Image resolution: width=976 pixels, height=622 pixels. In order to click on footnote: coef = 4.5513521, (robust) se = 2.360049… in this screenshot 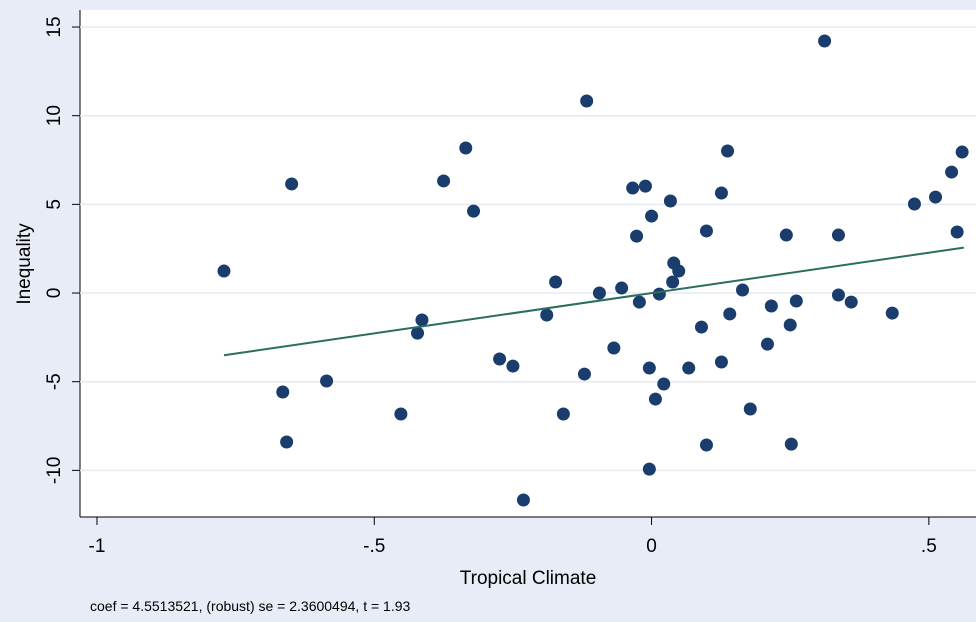, I will do `click(250, 606)`.